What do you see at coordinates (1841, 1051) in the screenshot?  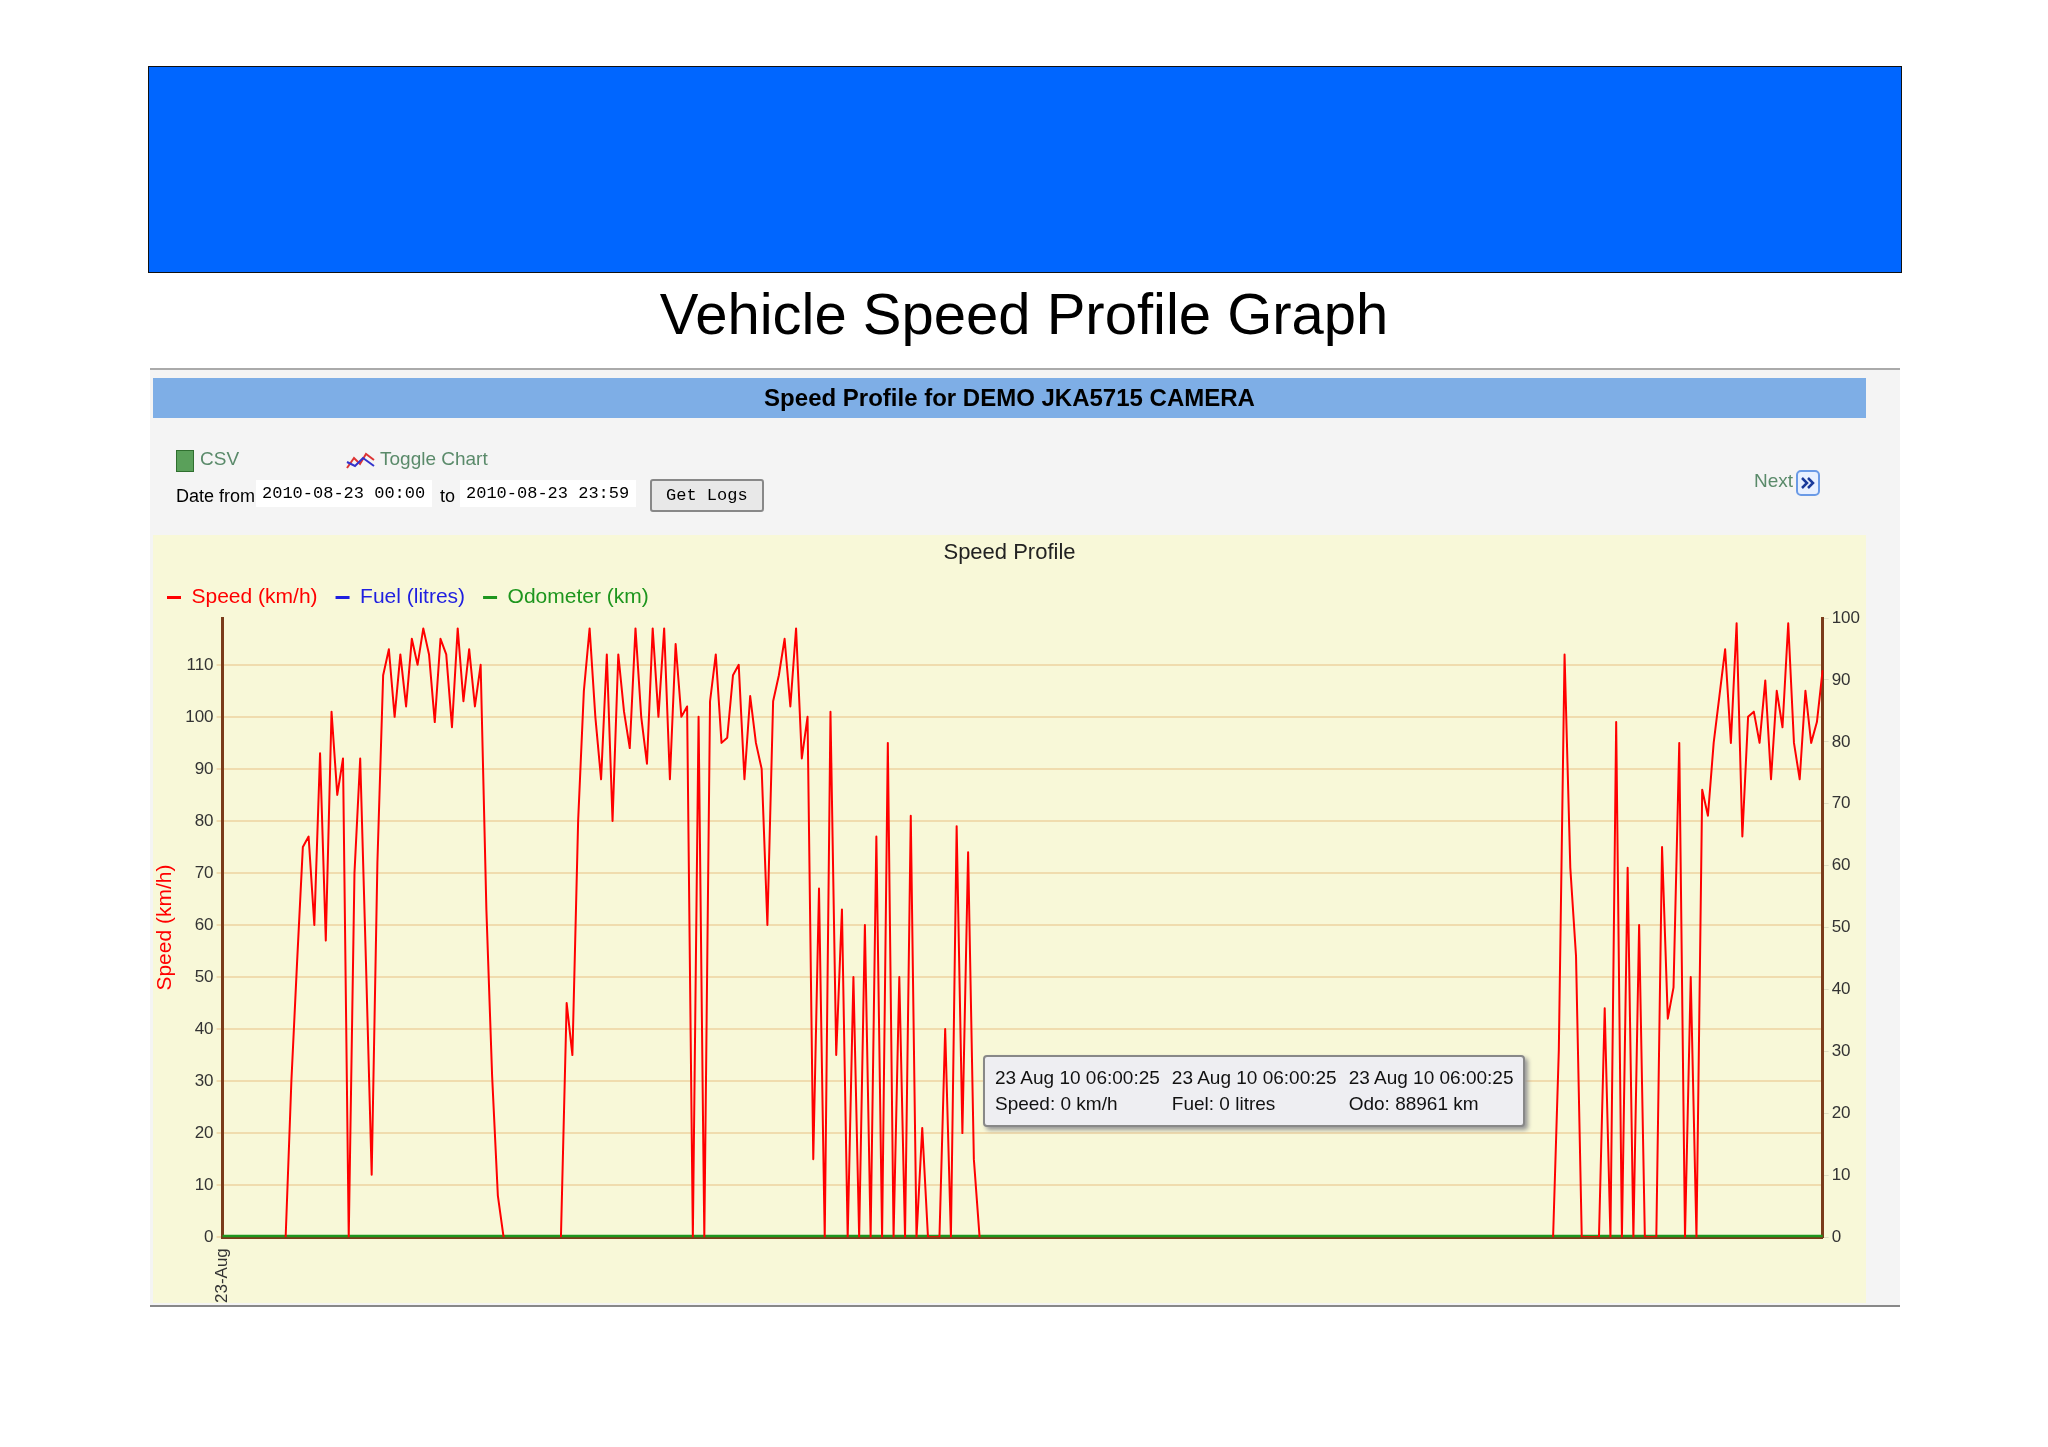 I see `y2-tick-label: 30` at bounding box center [1841, 1051].